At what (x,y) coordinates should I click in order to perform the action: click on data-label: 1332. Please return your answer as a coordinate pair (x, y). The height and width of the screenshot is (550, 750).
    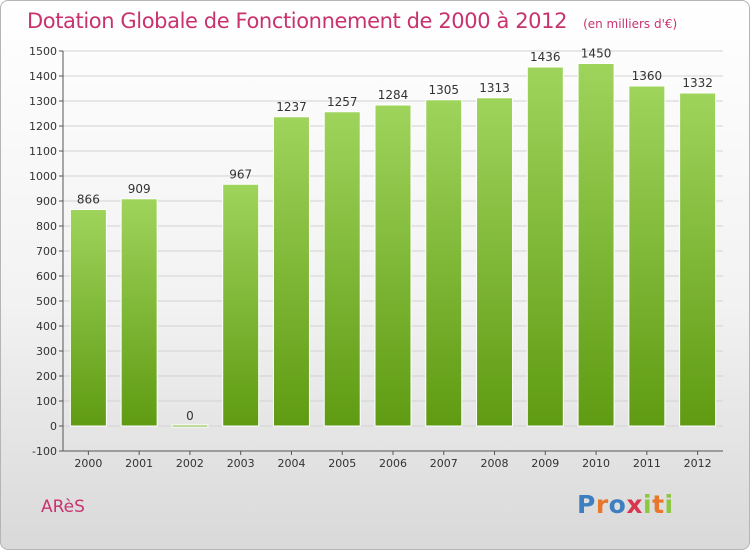
    Looking at the image, I should click on (697, 83).